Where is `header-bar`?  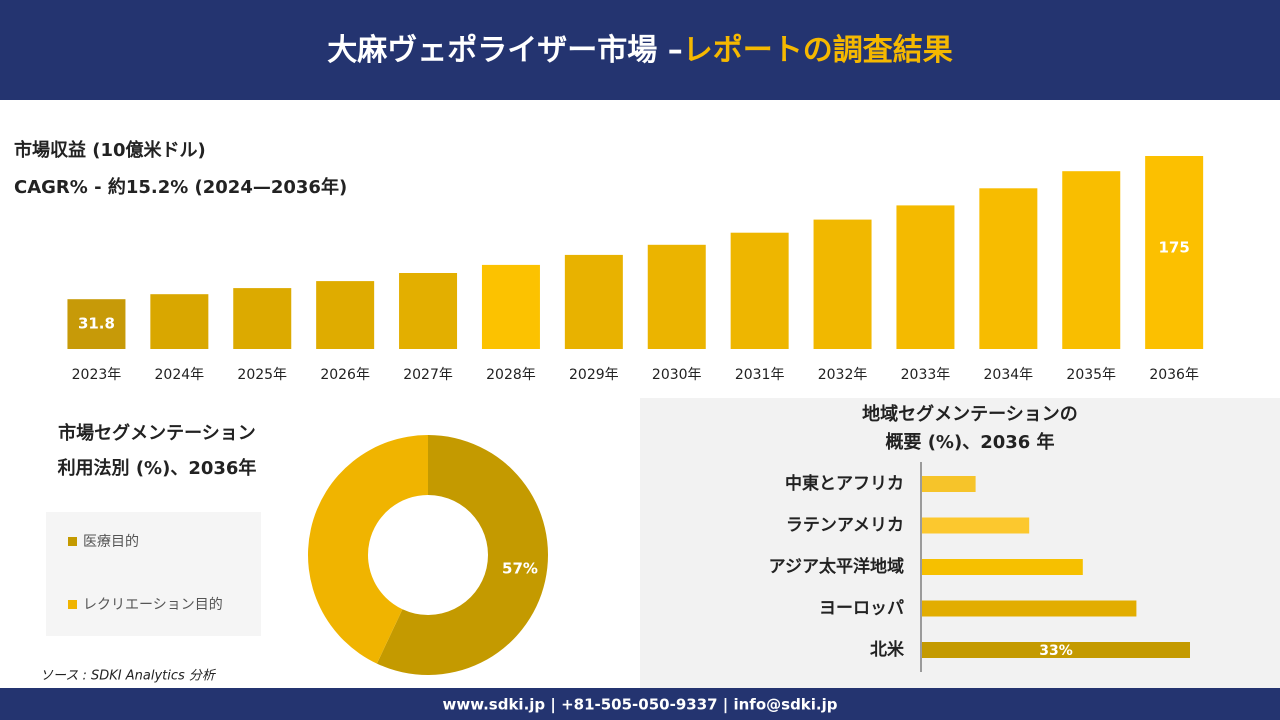
header-bar is located at coordinates (640, 50).